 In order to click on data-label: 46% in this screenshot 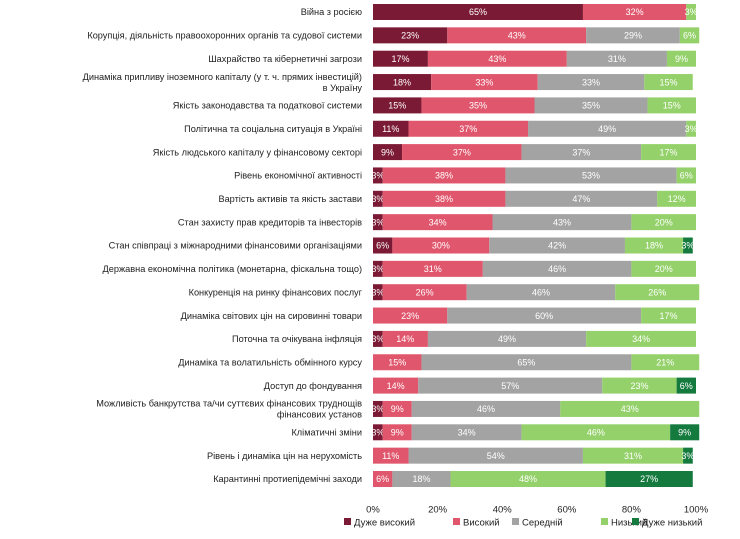, I will do `click(557, 269)`.